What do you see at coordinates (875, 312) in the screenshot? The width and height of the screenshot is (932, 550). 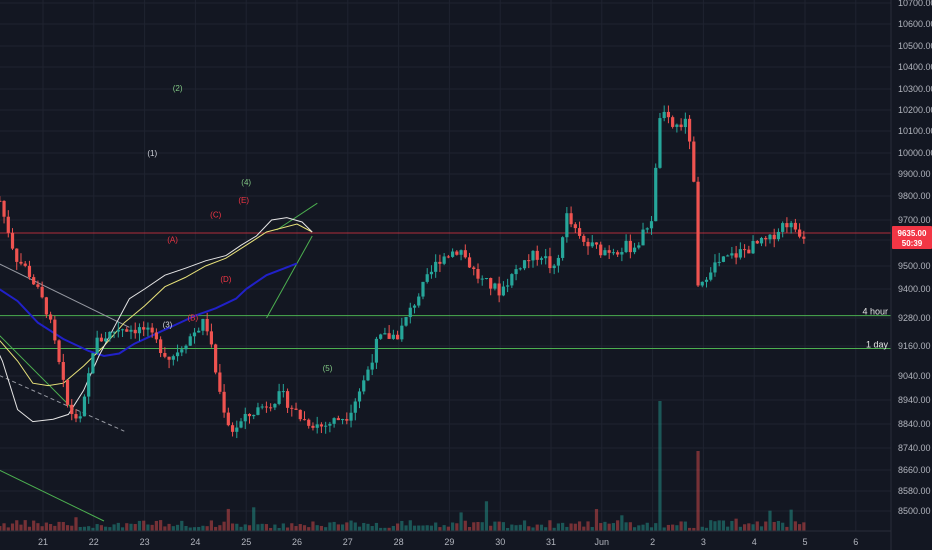 I see `support-level-label: 4 hour` at bounding box center [875, 312].